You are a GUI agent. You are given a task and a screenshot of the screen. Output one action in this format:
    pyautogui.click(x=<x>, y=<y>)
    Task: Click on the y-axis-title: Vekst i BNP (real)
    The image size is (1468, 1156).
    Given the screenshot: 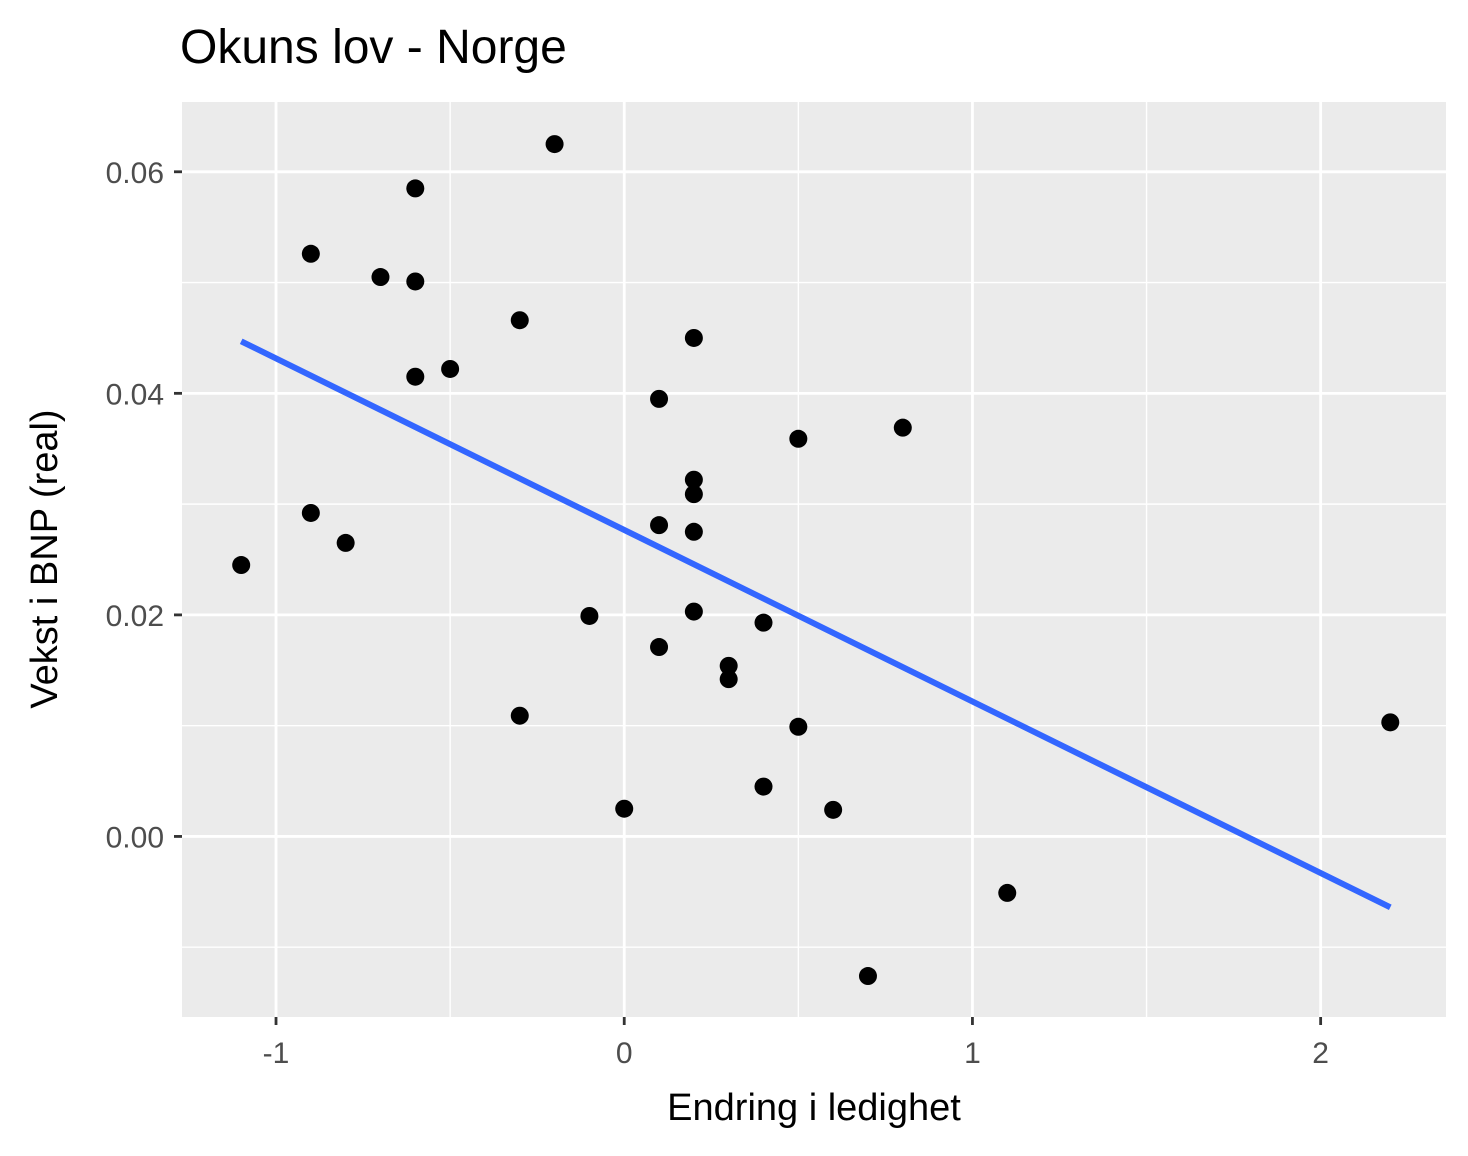 What is the action you would take?
    pyautogui.click(x=45, y=558)
    